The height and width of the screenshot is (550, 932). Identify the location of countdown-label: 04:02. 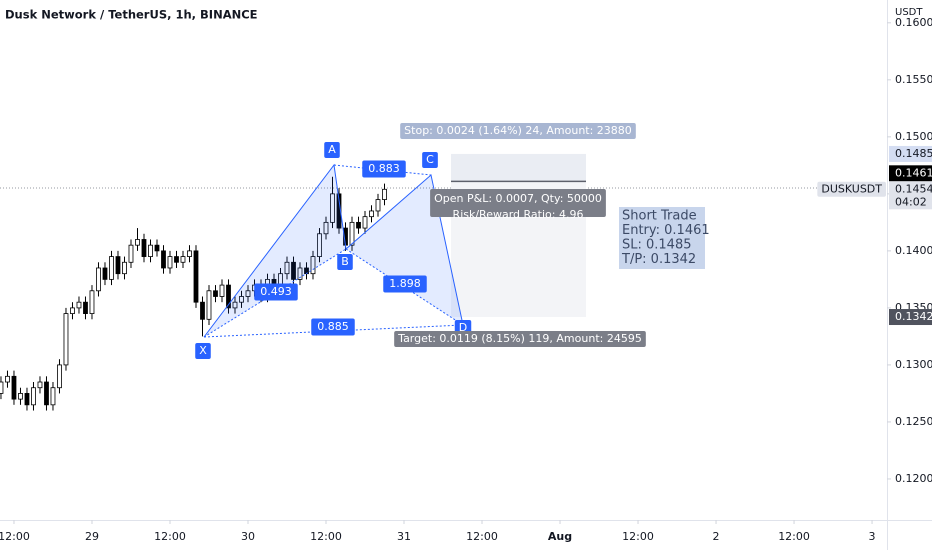
(911, 201).